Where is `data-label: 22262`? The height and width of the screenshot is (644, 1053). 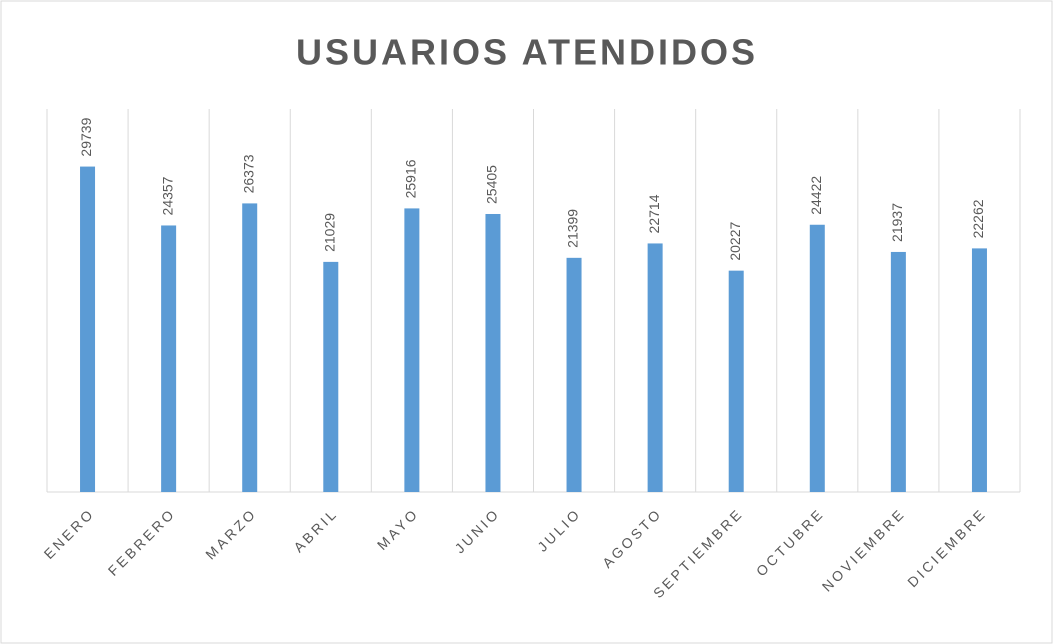 data-label: 22262 is located at coordinates (978, 218).